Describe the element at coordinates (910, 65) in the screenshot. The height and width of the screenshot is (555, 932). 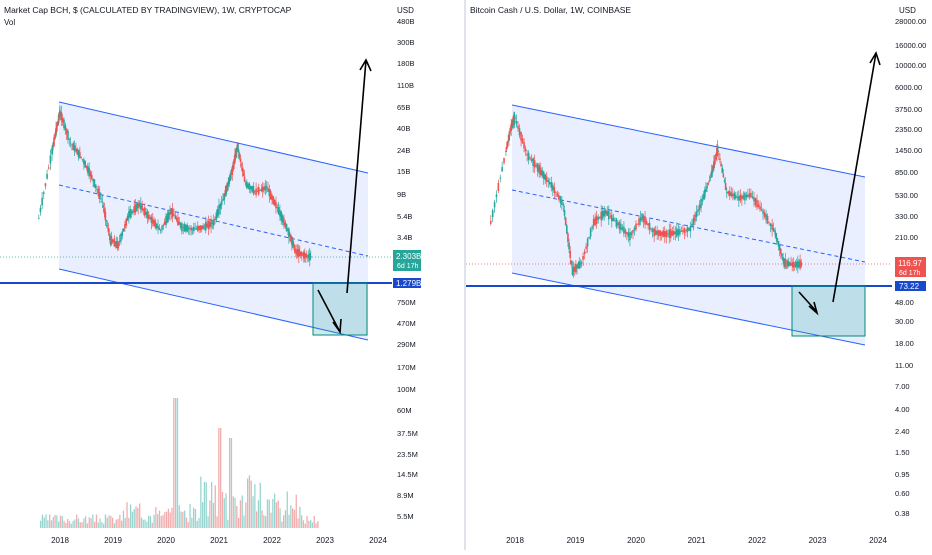
I see `axis-tick-label: 10000.00` at that location.